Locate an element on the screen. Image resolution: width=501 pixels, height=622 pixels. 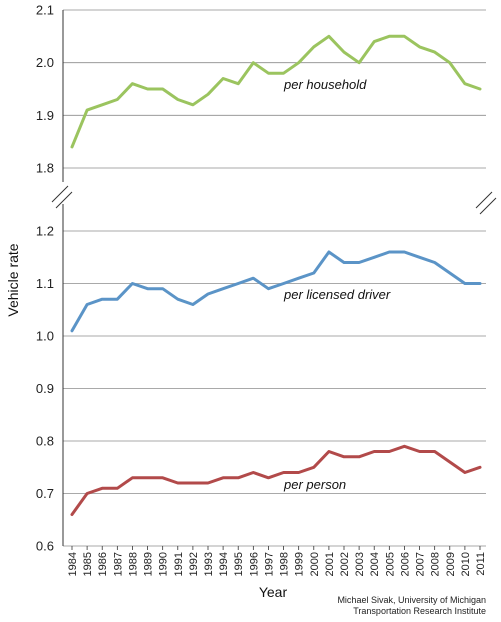
x-tick-label: 1997 is located at coordinates (269, 564).